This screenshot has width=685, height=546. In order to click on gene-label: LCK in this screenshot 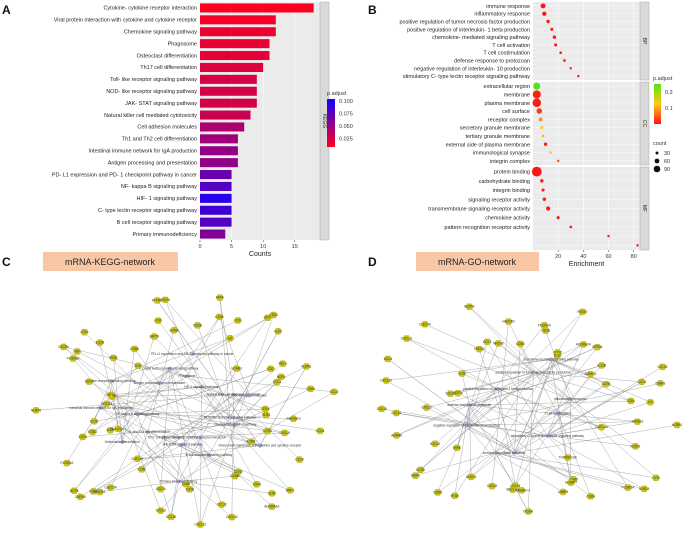, I will do `click(158, 321)`.